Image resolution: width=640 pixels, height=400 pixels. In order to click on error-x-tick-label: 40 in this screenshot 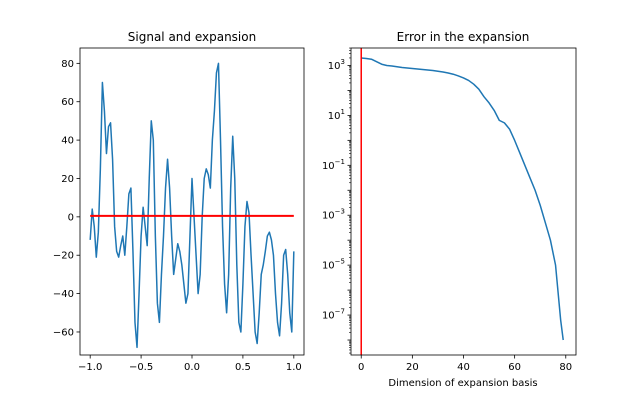, I will do `click(463, 367)`.